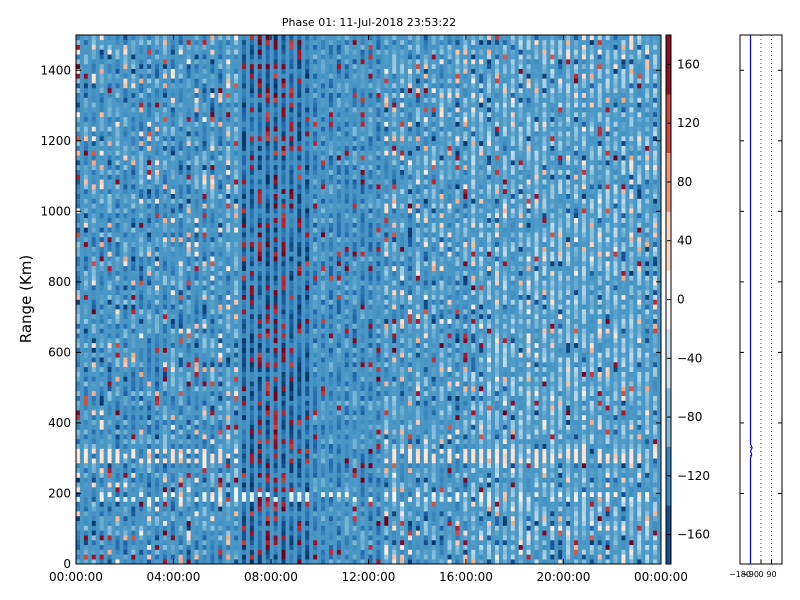 The width and height of the screenshot is (800, 600). Describe the element at coordinates (287, 299) in the screenshot. I see `heatmap-gap-stripe` at that location.